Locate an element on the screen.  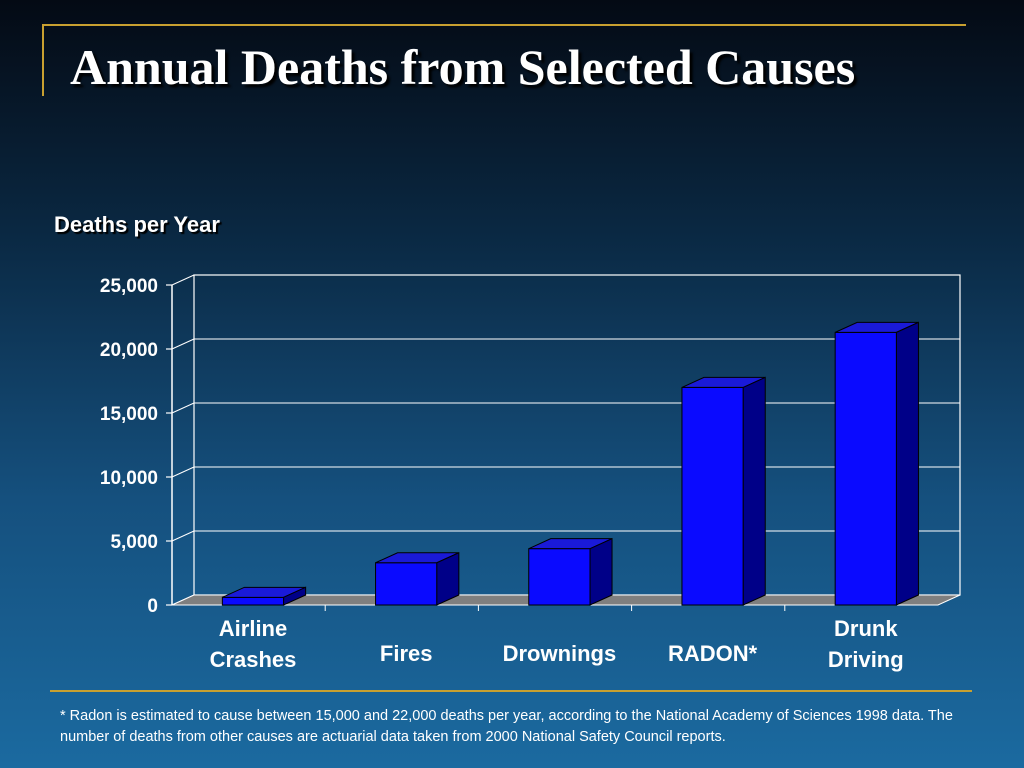
y-tick-label: 25,000 is located at coordinates (129, 286).